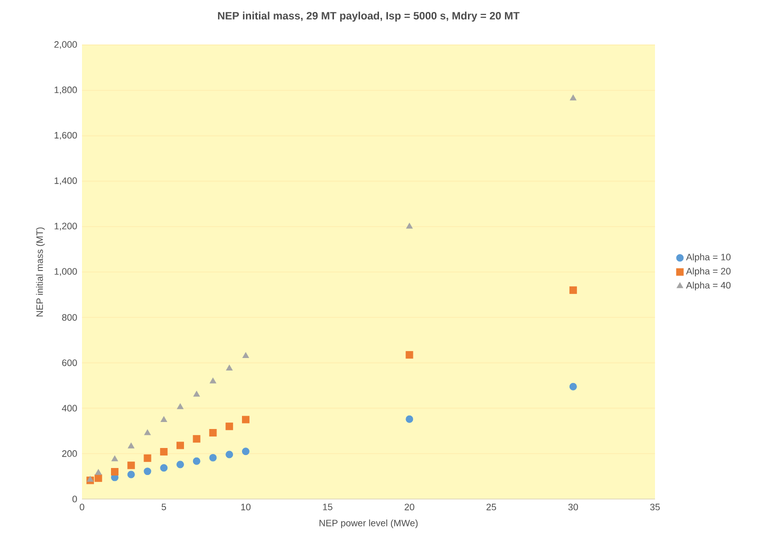  I want to click on y-tick-label: 800, so click(69, 317).